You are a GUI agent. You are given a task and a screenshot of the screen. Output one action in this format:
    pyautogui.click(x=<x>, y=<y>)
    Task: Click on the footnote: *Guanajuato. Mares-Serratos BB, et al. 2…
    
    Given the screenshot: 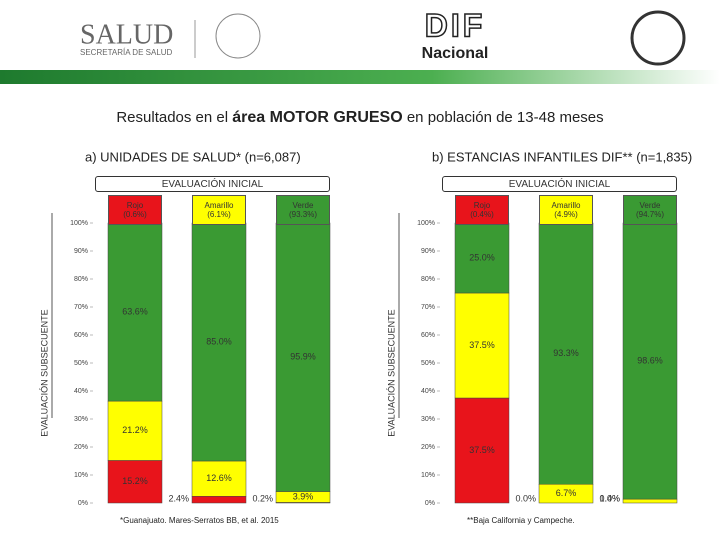 What is the action you would take?
    pyautogui.click(x=199, y=520)
    